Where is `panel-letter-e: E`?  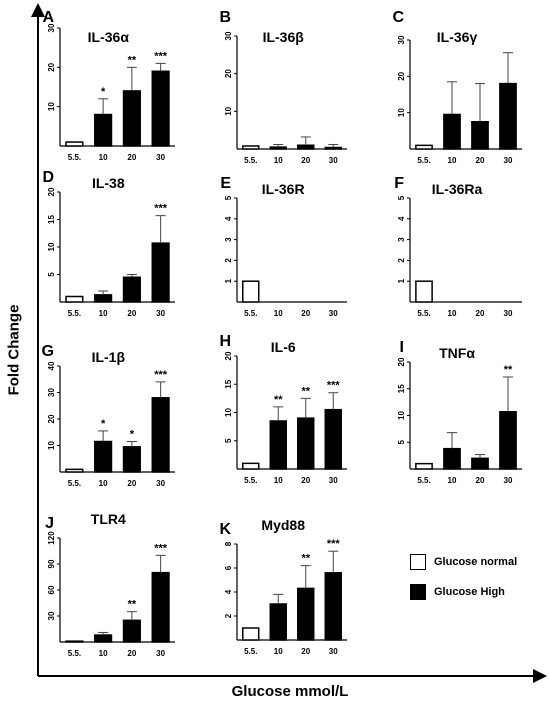 panel-letter-e: E is located at coordinates (225, 183).